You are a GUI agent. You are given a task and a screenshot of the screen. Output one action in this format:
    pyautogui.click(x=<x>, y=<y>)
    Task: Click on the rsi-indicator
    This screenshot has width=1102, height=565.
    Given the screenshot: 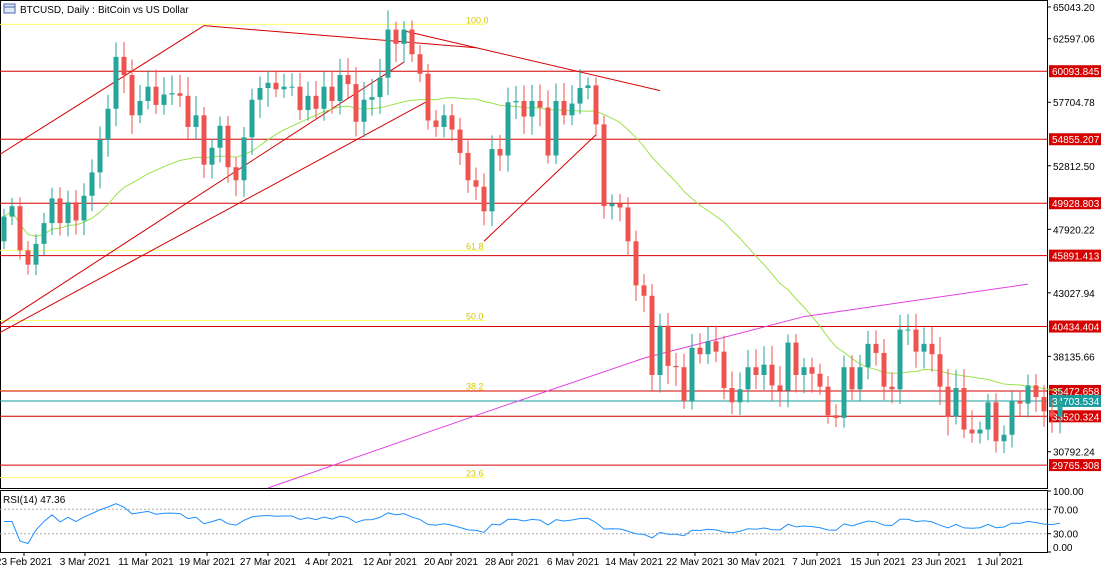 What is the action you would take?
    pyautogui.click(x=530, y=524)
    